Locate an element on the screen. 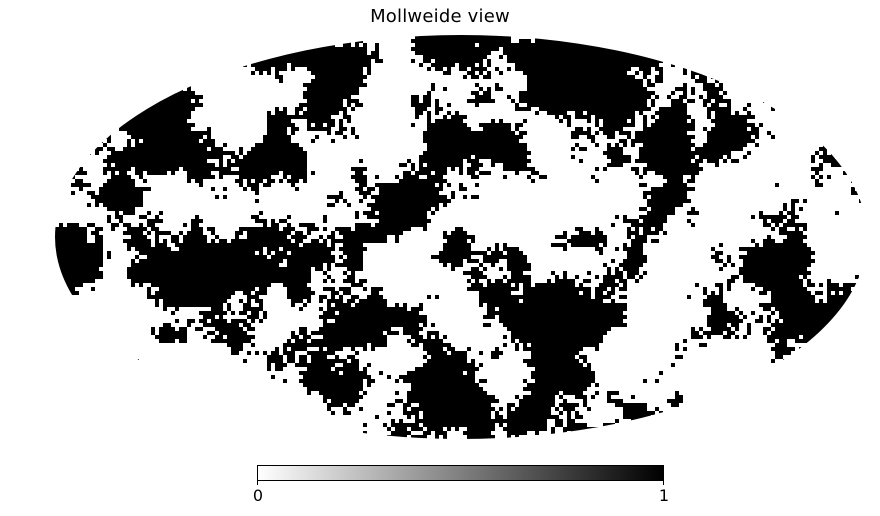  colorbar-label-min: 0 is located at coordinates (258, 495).